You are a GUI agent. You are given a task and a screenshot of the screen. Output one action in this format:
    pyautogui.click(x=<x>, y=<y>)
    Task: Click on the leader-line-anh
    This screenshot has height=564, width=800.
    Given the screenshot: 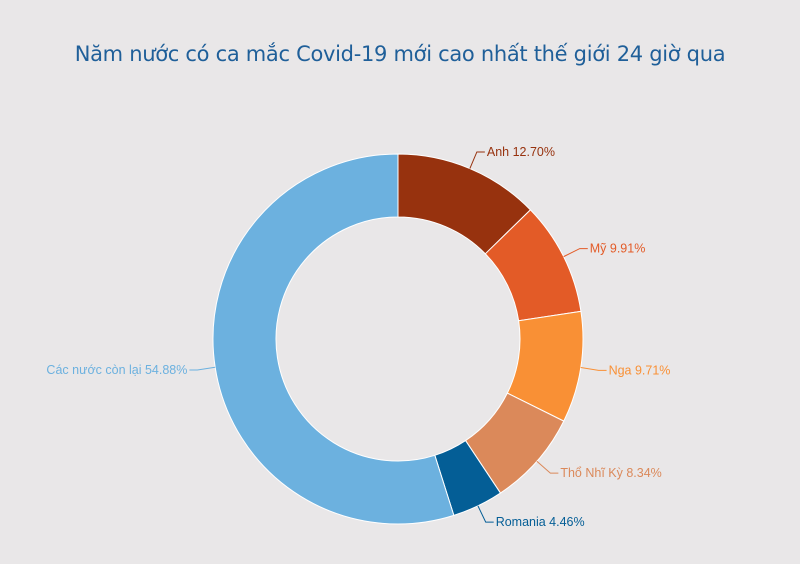 What is the action you would take?
    pyautogui.click(x=477, y=160)
    